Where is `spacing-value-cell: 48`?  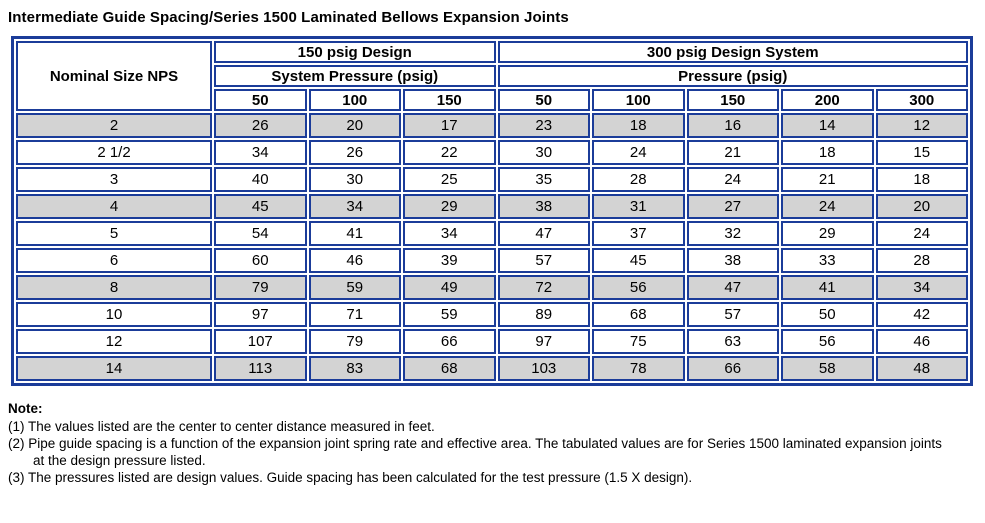 spacing-value-cell: 48 is located at coordinates (921, 368).